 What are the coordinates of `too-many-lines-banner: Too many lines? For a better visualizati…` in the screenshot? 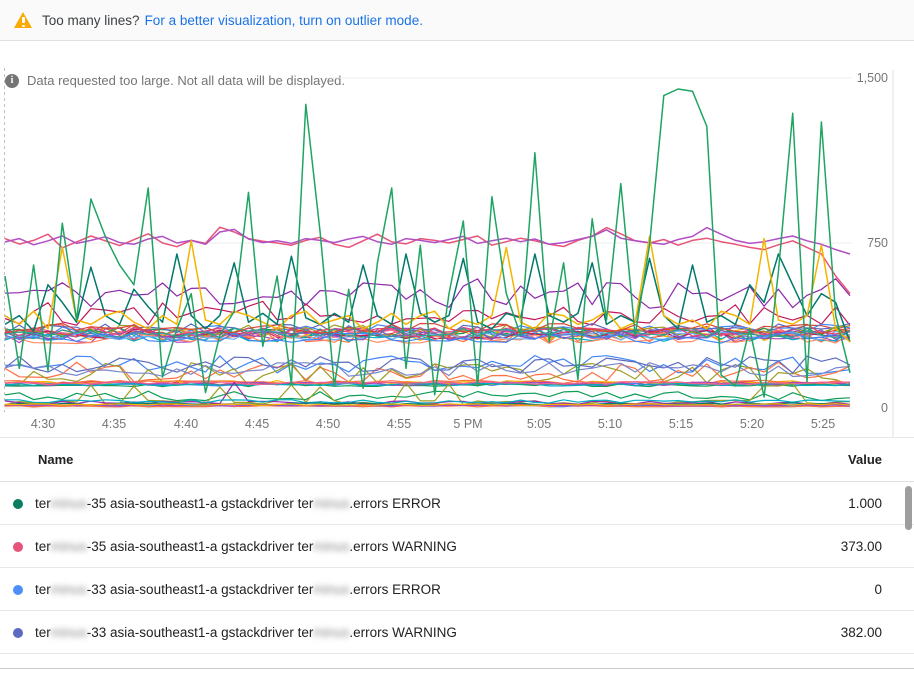 It's located at (457, 20).